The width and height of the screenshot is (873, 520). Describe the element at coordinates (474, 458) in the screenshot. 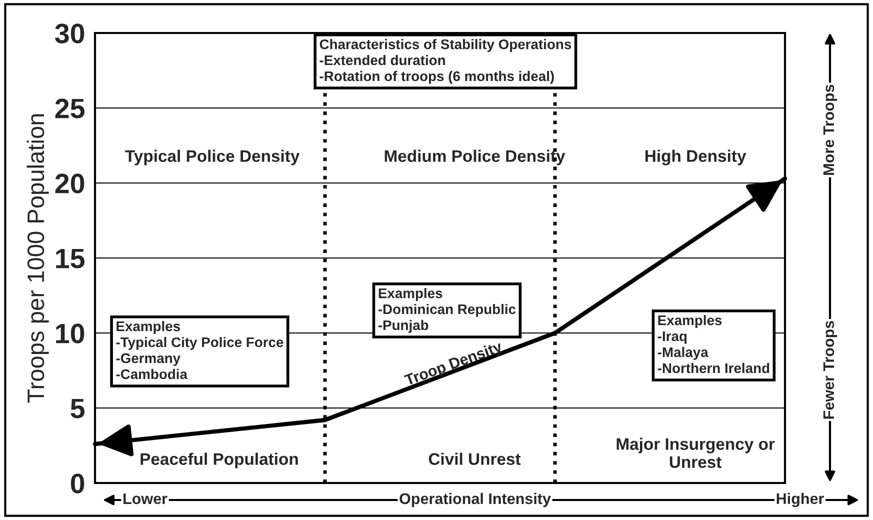

I see `annotation: Civil Unrest` at that location.